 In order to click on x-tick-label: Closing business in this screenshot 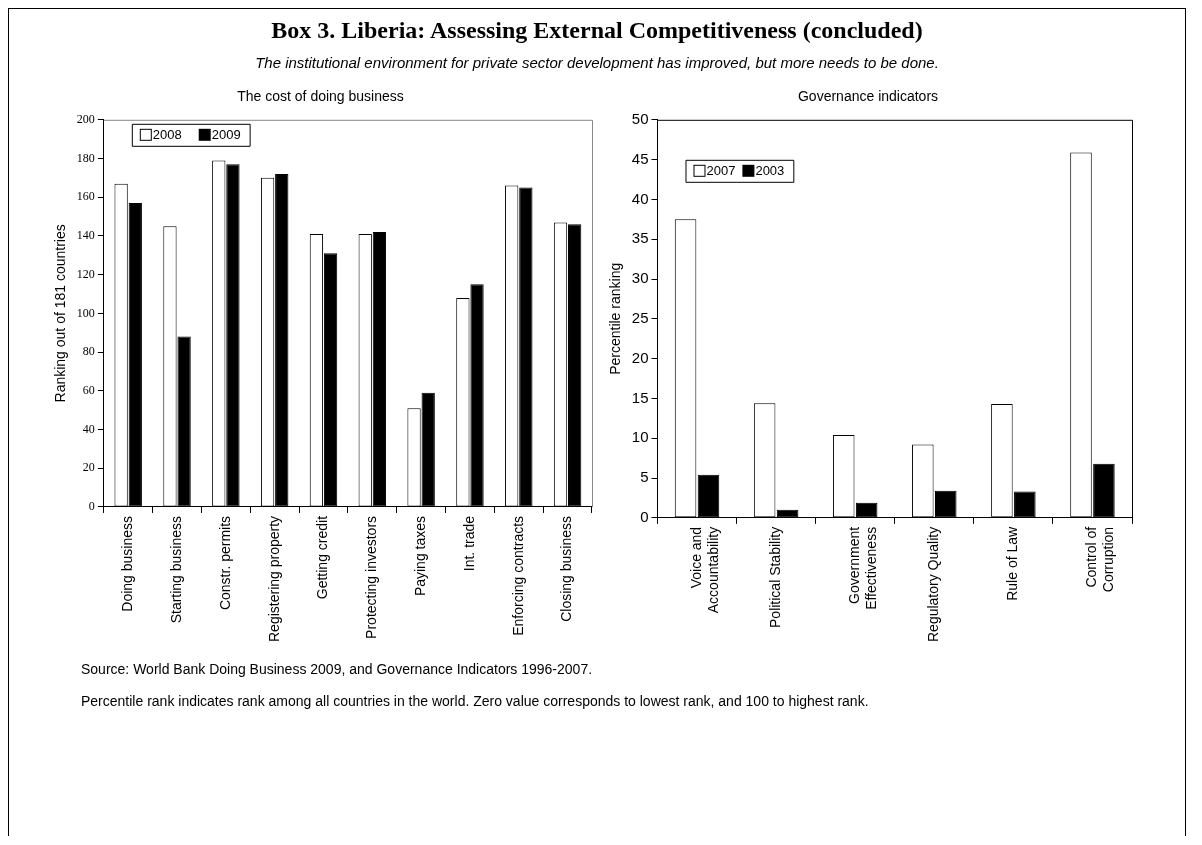, I will do `click(566, 568)`.